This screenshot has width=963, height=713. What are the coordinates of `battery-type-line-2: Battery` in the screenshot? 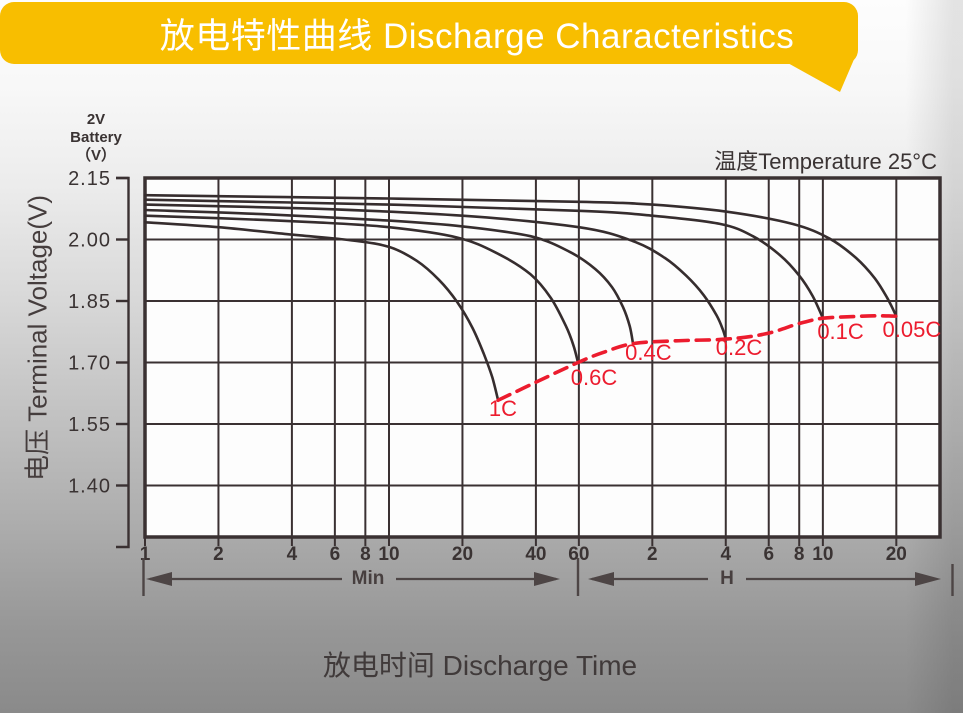 It's located at (96, 137).